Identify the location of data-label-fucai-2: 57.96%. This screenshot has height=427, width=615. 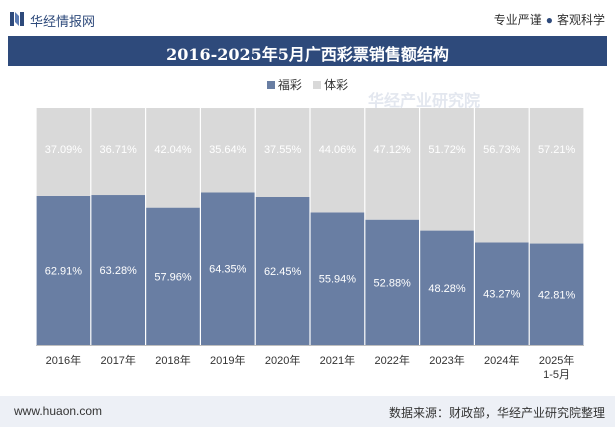
(173, 277).